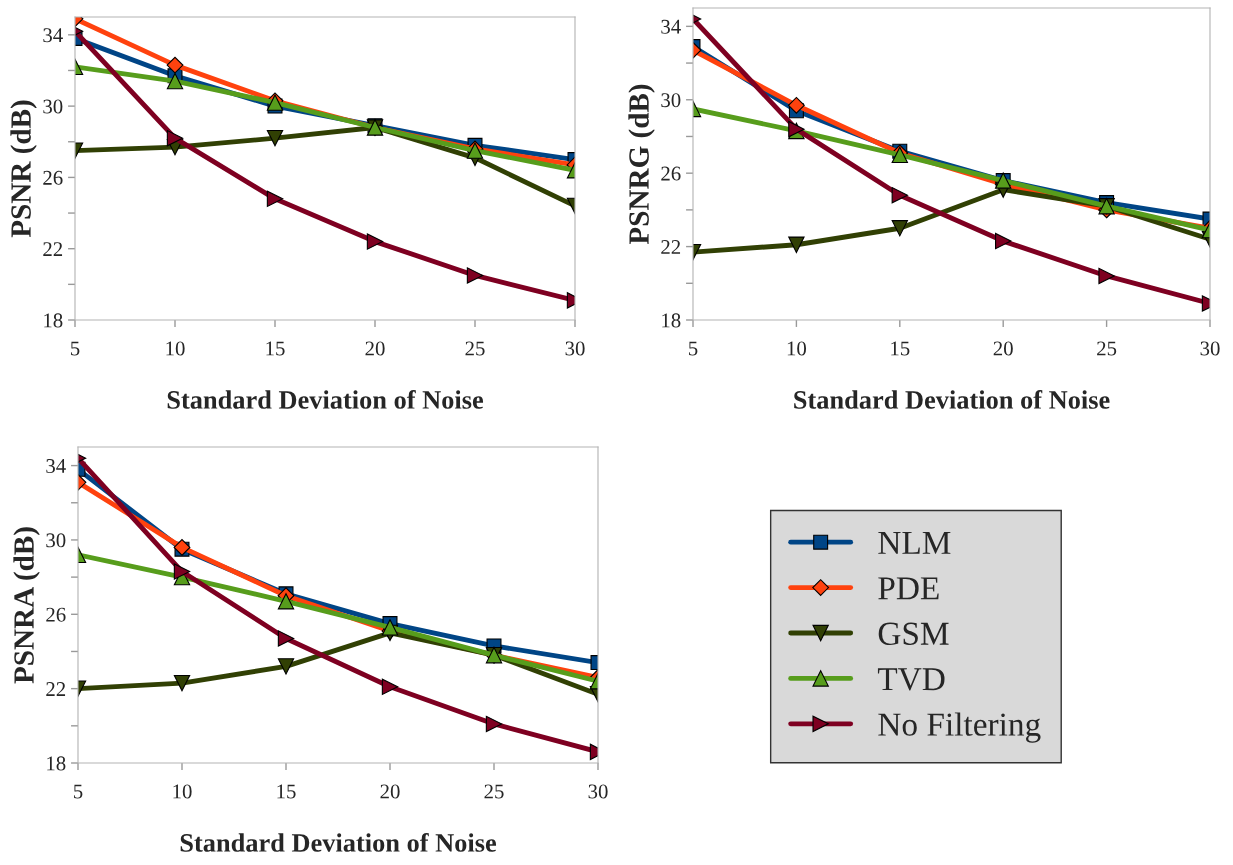 Image resolution: width=1233 pixels, height=865 pixels. I want to click on legend-label: PDE, so click(908, 588).